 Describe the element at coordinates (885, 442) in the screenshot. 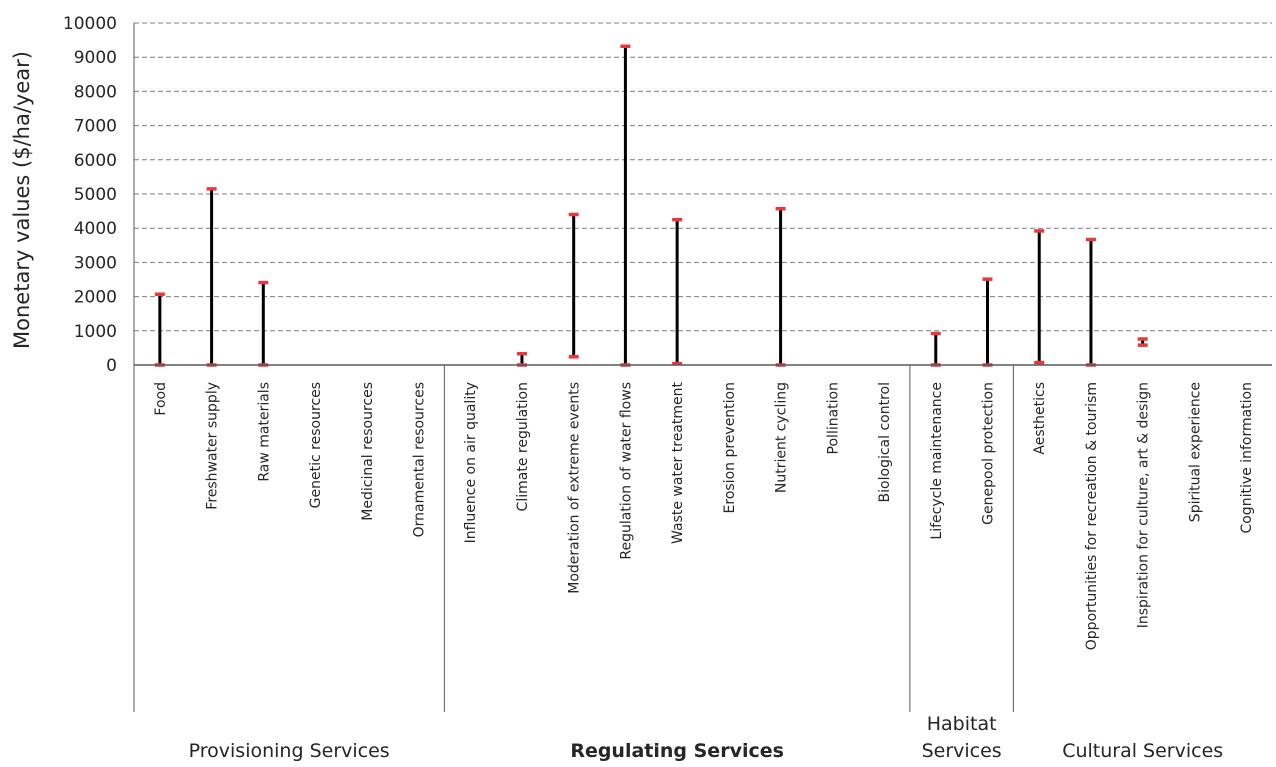

I see `category-label: Biological control` at that location.